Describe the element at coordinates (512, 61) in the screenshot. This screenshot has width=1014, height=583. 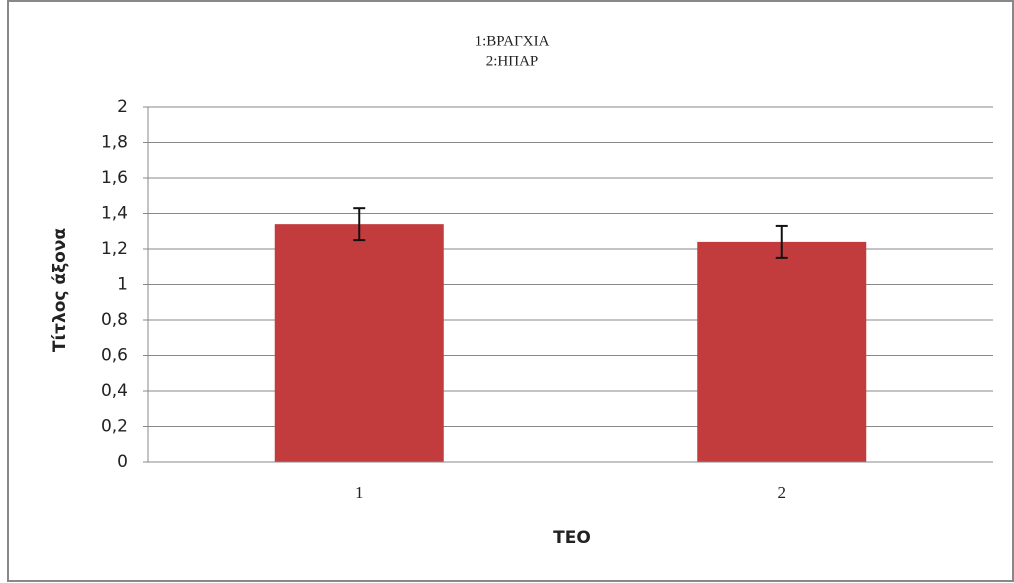
I see `chart-subtitle: 2:ΗΠΑΡ` at that location.